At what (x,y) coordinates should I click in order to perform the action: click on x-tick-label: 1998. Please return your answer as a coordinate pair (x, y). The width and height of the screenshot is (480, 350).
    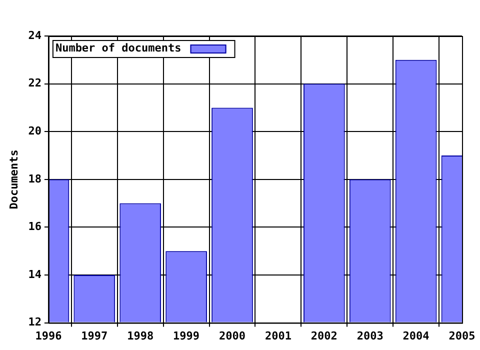
    Looking at the image, I should click on (140, 335).